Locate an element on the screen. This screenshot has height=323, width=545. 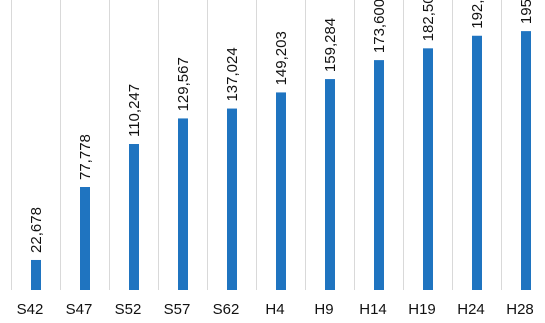
x-tick-label: H14 is located at coordinates (373, 309).